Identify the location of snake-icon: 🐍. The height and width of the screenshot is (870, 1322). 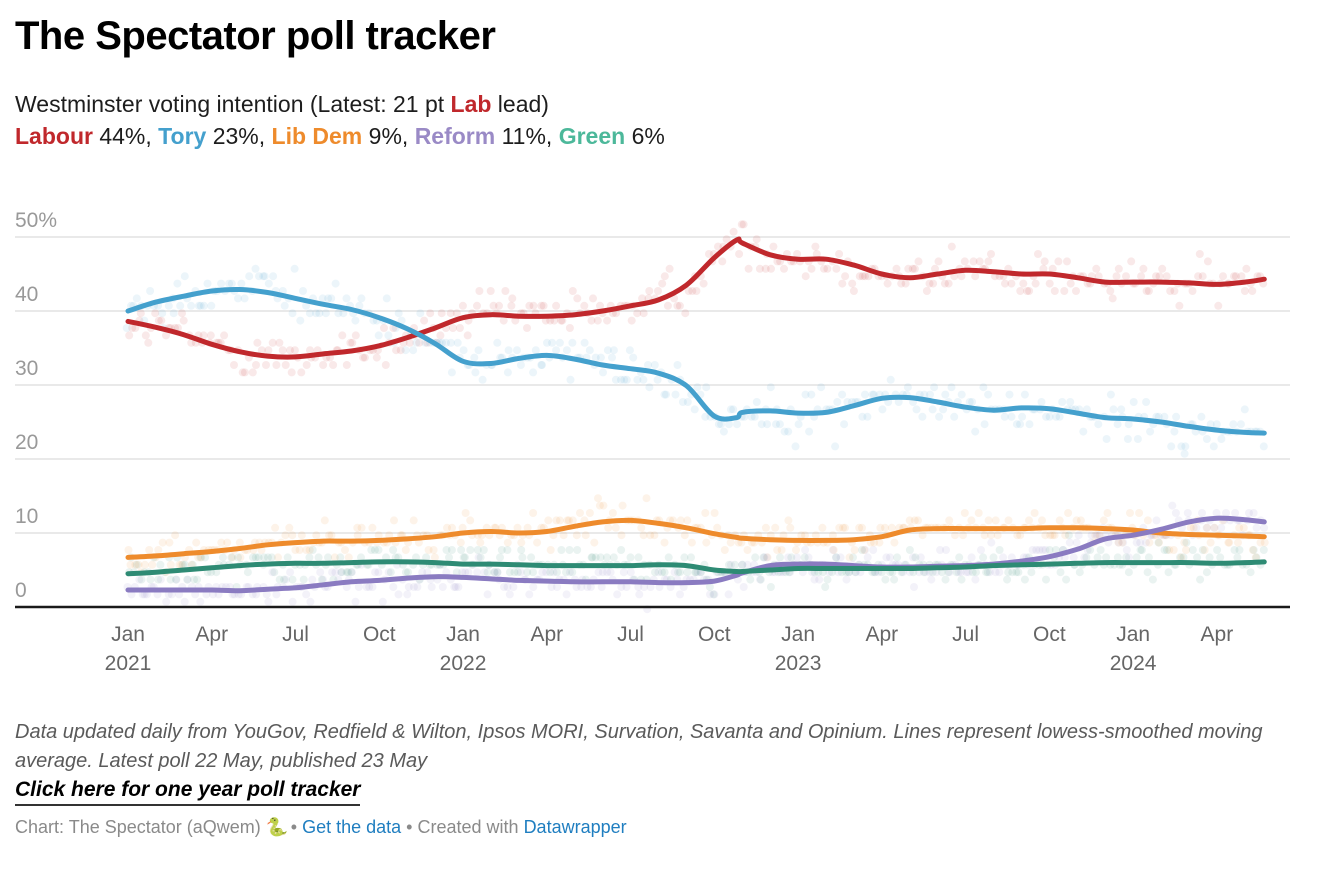
(277, 827).